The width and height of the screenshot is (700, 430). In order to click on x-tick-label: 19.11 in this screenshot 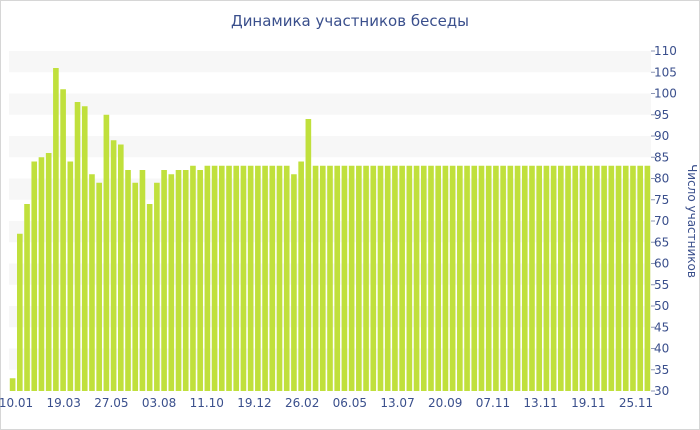, I will do `click(588, 403)`.